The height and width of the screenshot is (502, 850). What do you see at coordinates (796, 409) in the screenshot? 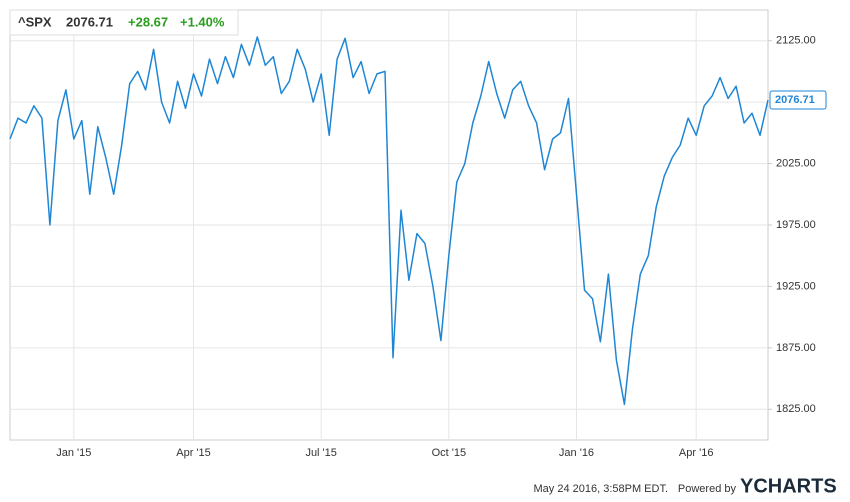
I see `y-tick-label: 1825.00` at bounding box center [796, 409].